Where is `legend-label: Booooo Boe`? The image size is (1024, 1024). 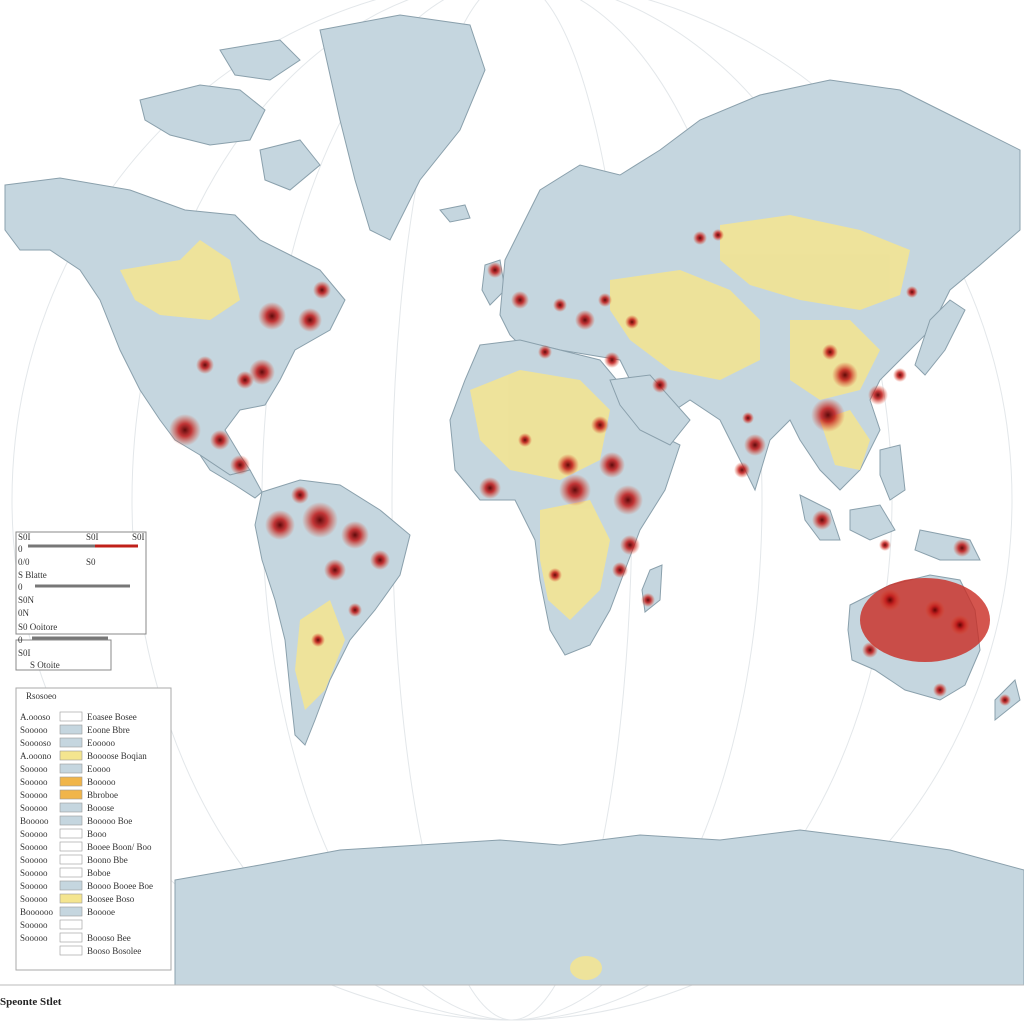 legend-label: Booooo Boe is located at coordinates (109, 821).